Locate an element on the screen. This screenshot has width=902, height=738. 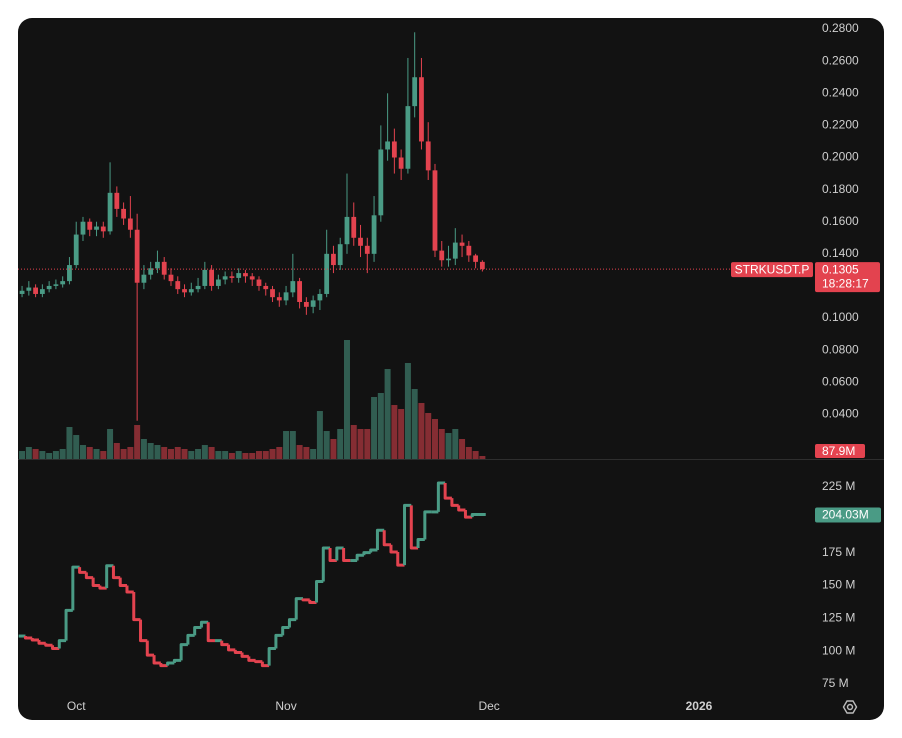
x-tick-label: Dec is located at coordinates (488, 706).